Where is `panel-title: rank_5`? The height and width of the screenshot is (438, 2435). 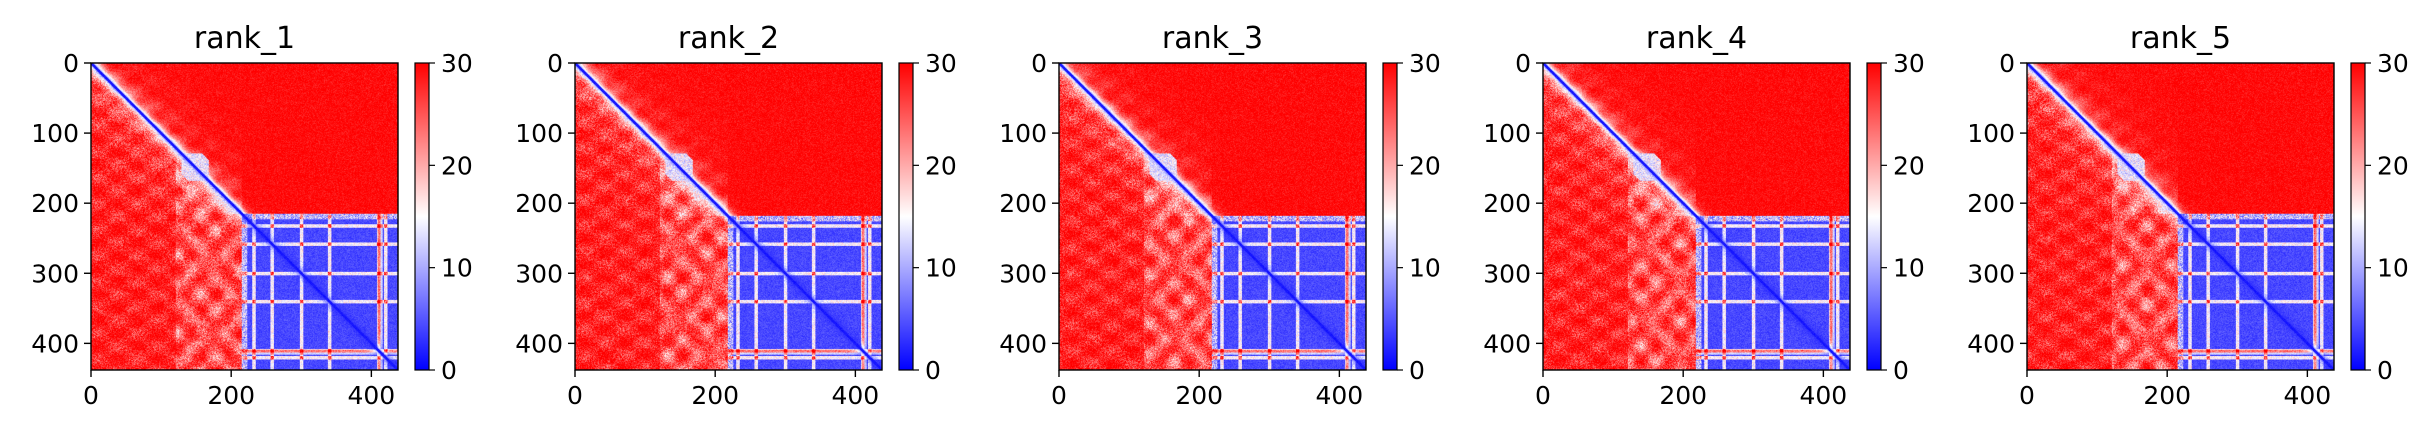
panel-title: rank_5 is located at coordinates (2180, 38).